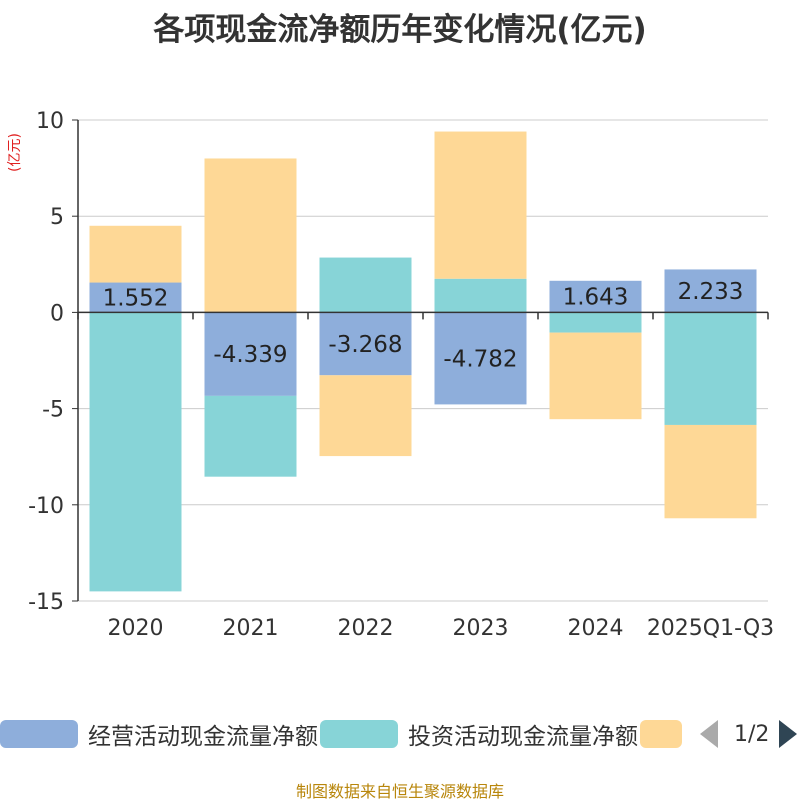 The height and width of the screenshot is (802, 800). Describe the element at coordinates (46, 602) in the screenshot. I see `y-tick-label: -15` at that location.